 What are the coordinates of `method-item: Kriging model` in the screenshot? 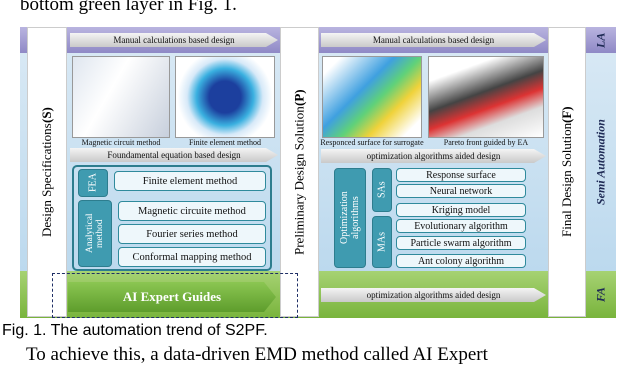 It's located at (461, 210).